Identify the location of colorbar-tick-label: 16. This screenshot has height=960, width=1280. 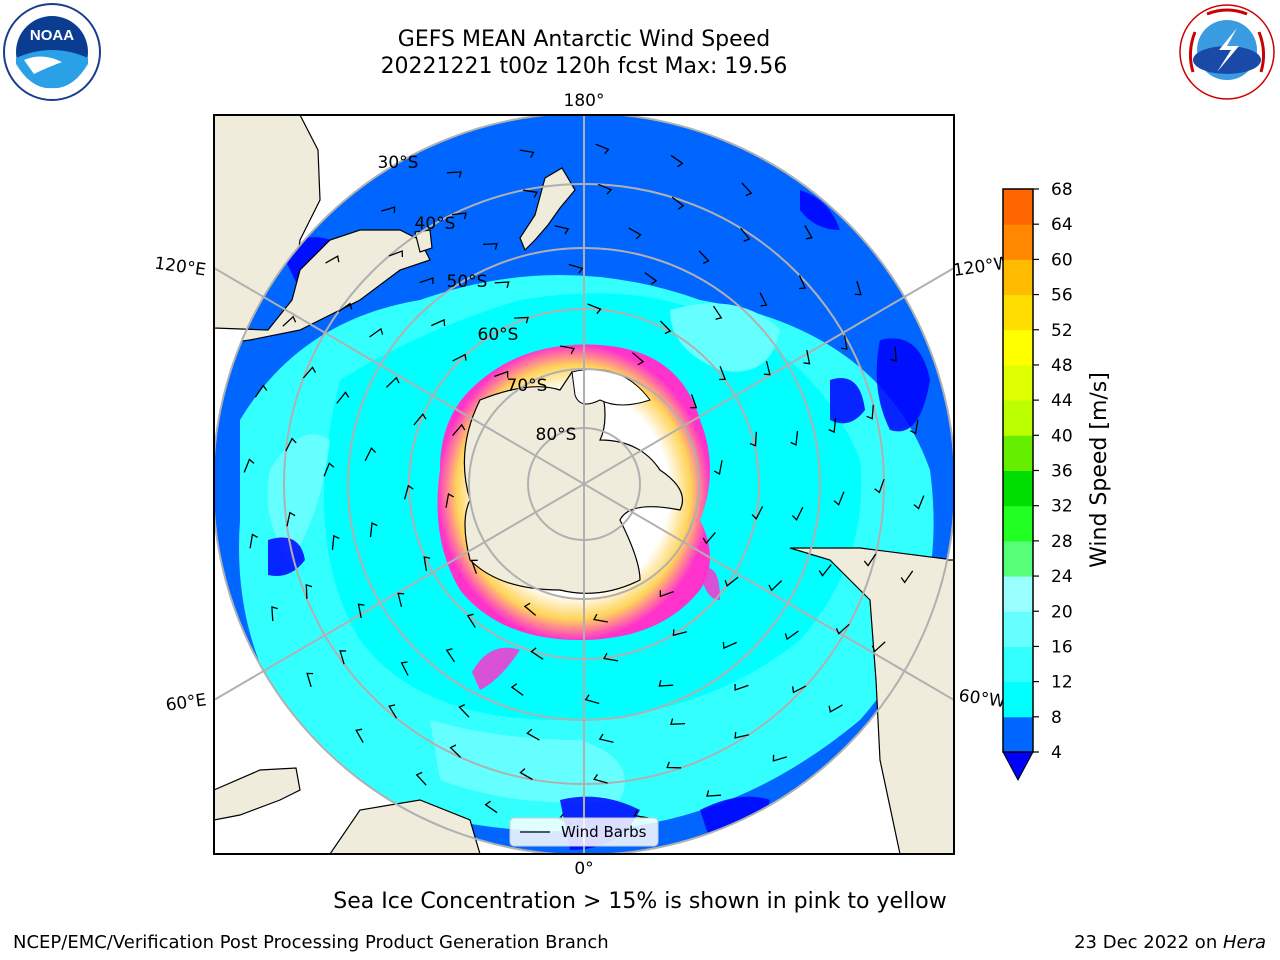
(1062, 647).